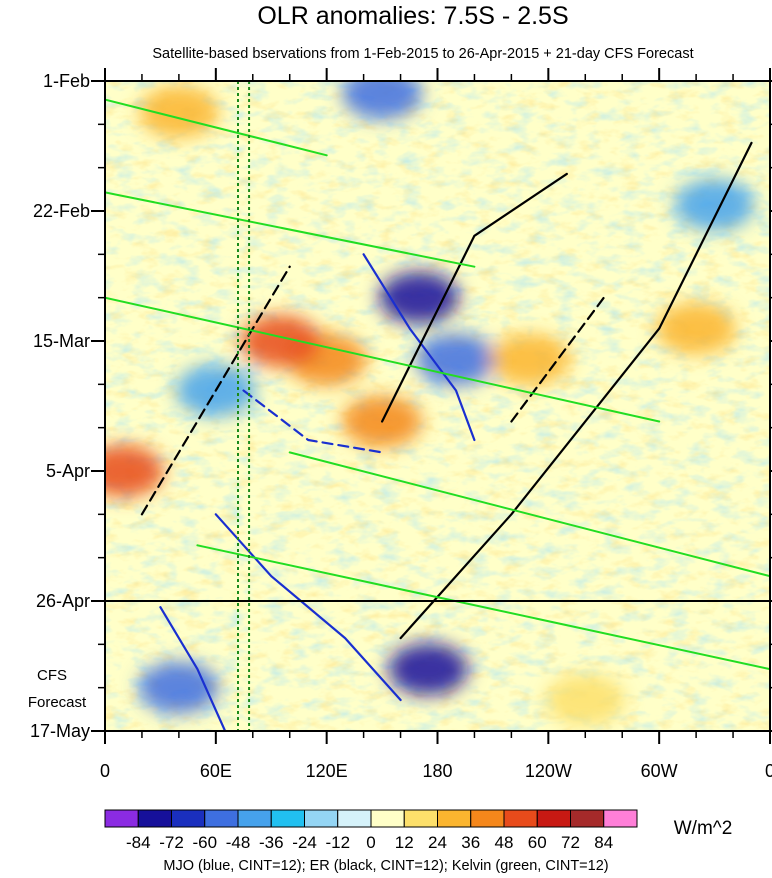 The image size is (772, 878). Describe the element at coordinates (171, 842) in the screenshot. I see `colorbar-label: -72` at that location.